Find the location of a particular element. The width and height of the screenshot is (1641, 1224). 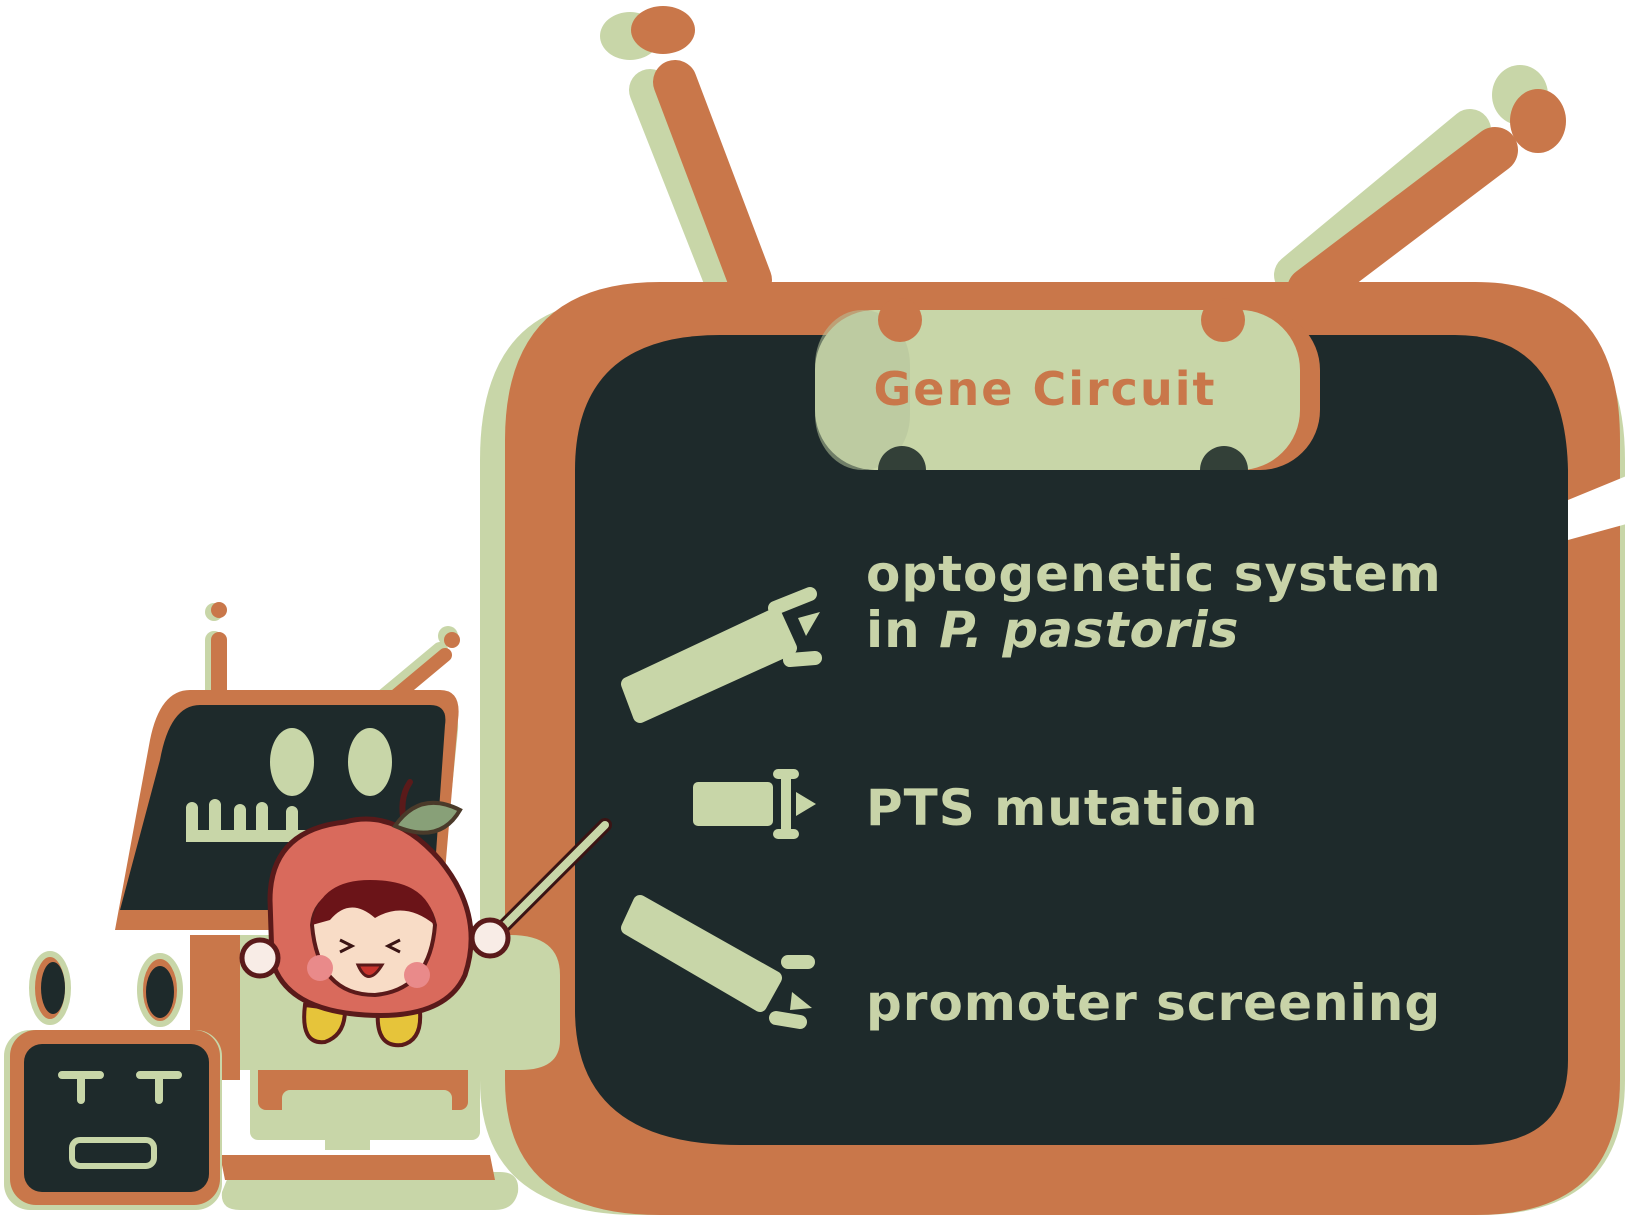

item-1-line-1: optogenetic system is located at coordinates (1154, 574).